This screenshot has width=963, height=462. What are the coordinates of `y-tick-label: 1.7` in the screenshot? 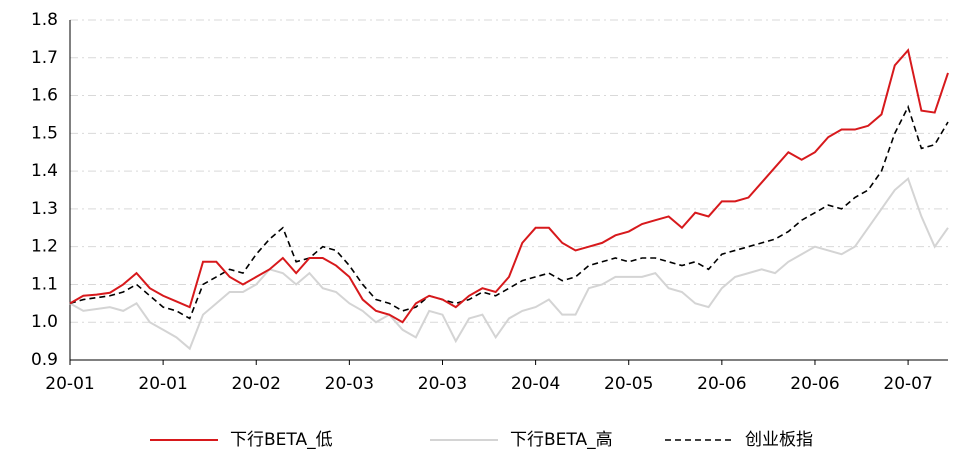 It's located at (44, 58).